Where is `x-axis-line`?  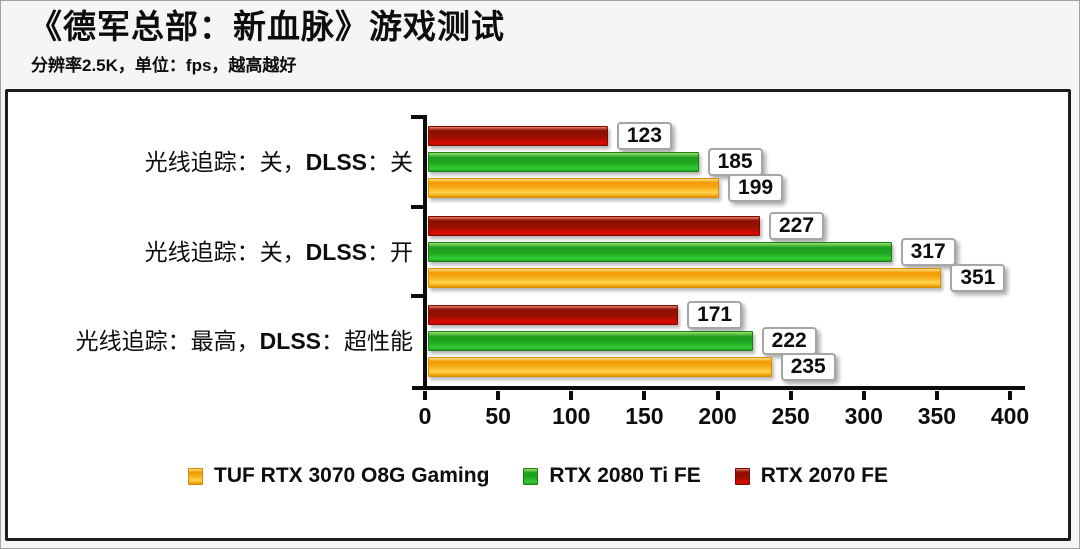 x-axis-line is located at coordinates (718, 388).